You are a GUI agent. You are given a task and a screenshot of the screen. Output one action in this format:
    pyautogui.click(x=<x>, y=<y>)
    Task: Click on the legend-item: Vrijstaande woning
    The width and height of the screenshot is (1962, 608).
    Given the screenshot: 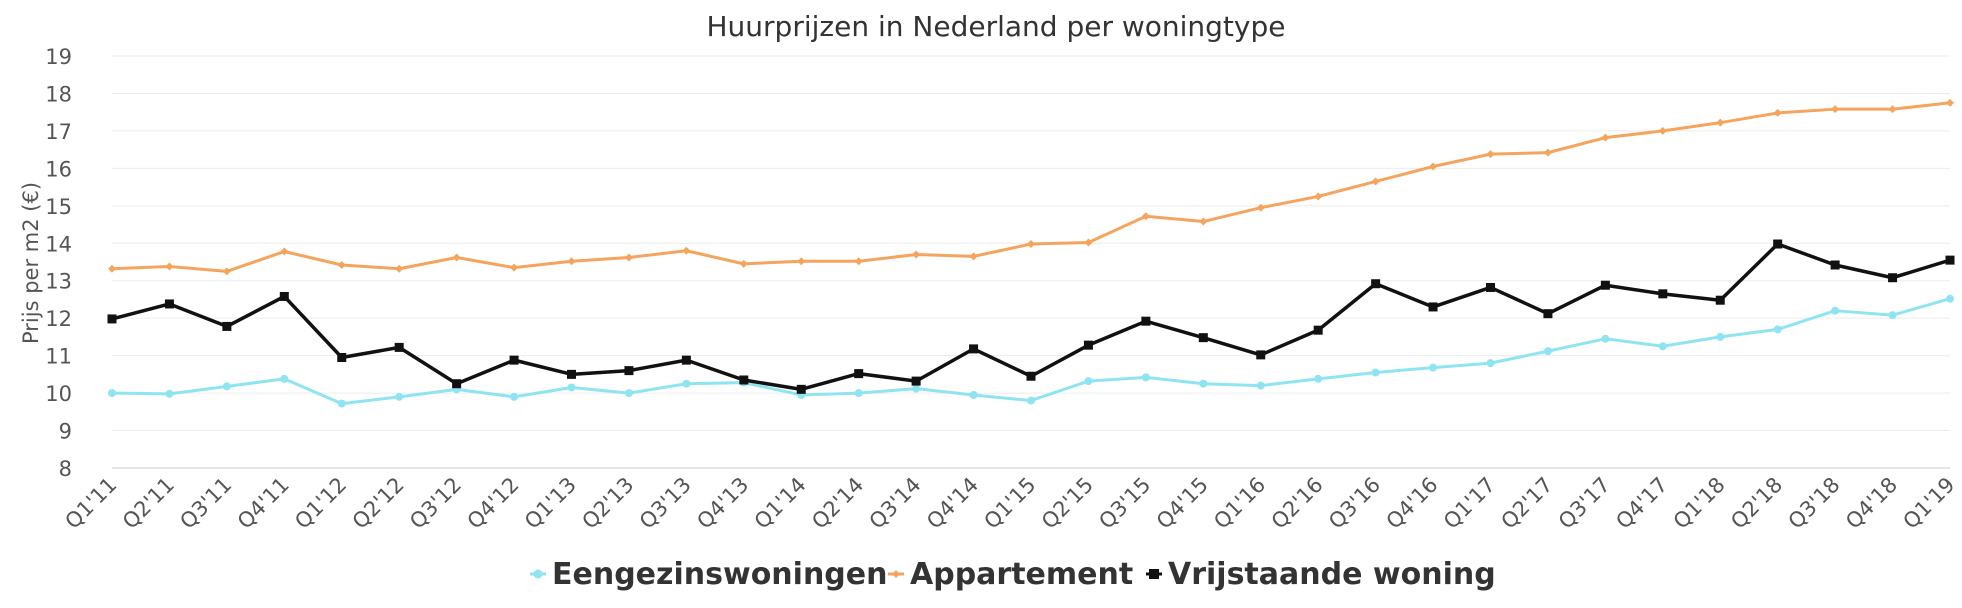 What is the action you would take?
    pyautogui.click(x=1321, y=574)
    